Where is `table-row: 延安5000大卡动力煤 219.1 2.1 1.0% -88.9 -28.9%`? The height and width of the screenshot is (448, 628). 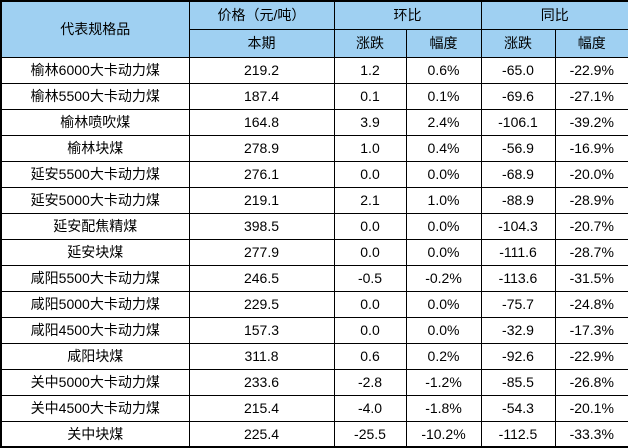
table-row: 延安5000大卡动力煤 219.1 2.1 1.0% -88.9 -28.9% is located at coordinates (314, 200).